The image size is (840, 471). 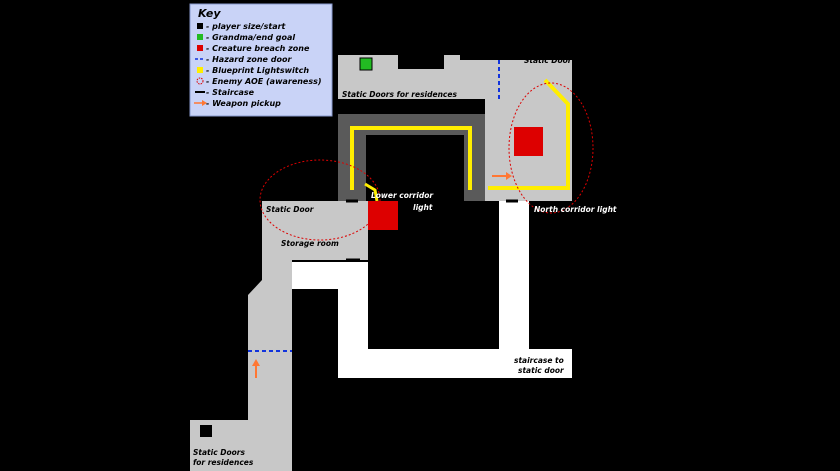 I want to click on lightswitch-path-north, so click(x=529, y=134).